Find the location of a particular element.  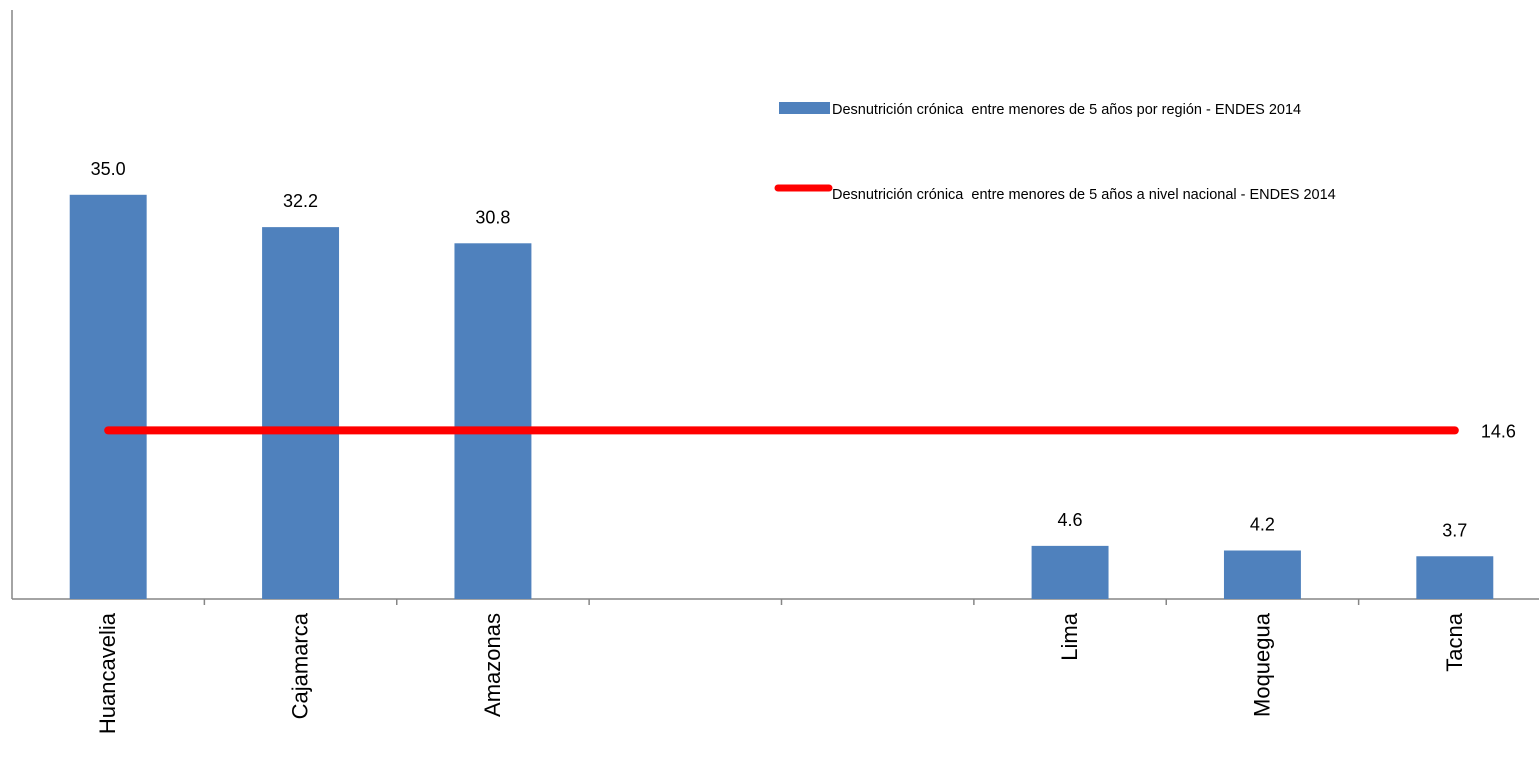

bar-data-label: 30.8 is located at coordinates (492, 217).